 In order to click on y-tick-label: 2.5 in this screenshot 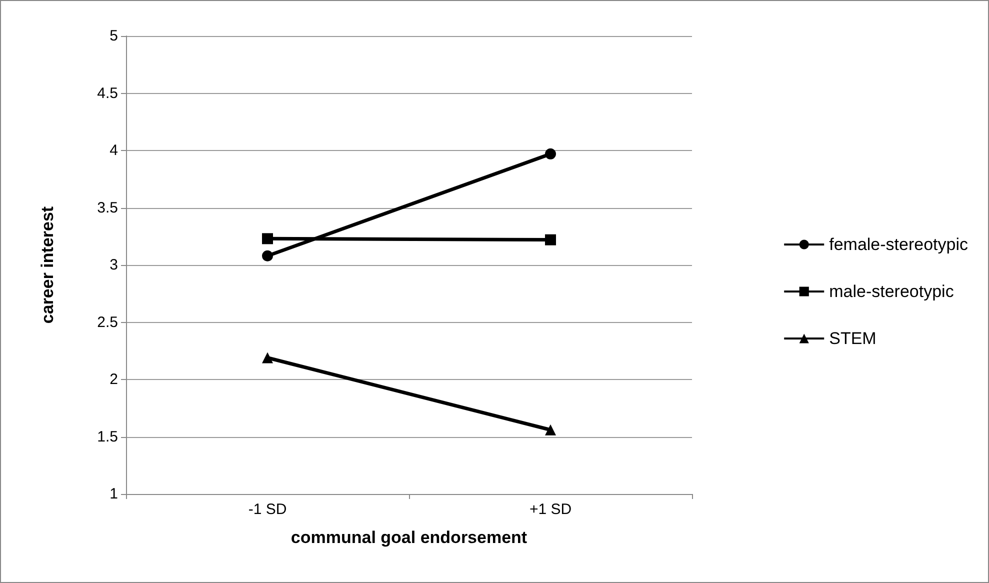, I will do `click(107, 322)`.